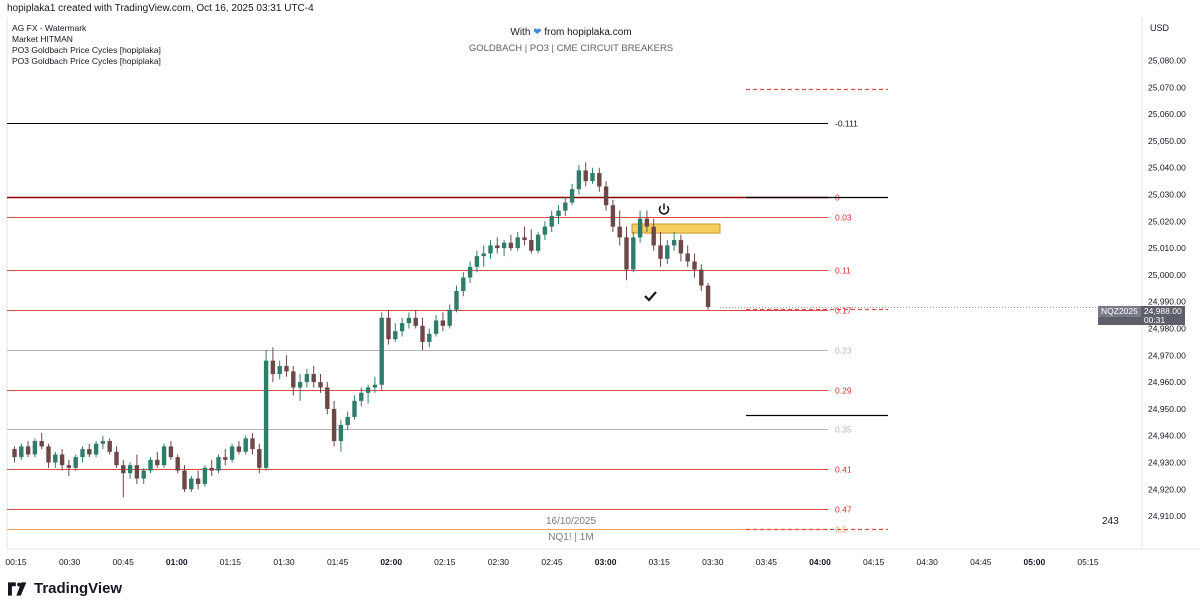 This screenshot has height=609, width=1200. I want to click on level-label: 0.41, so click(843, 470).